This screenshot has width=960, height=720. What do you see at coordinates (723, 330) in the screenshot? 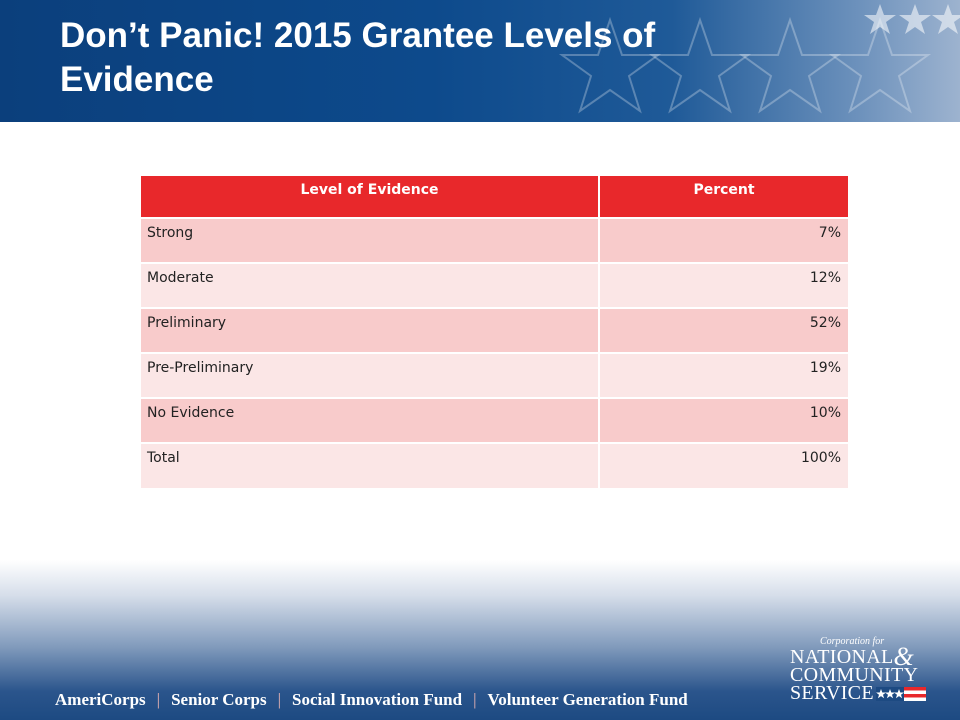
I see `percent-cell: 52%` at bounding box center [723, 330].